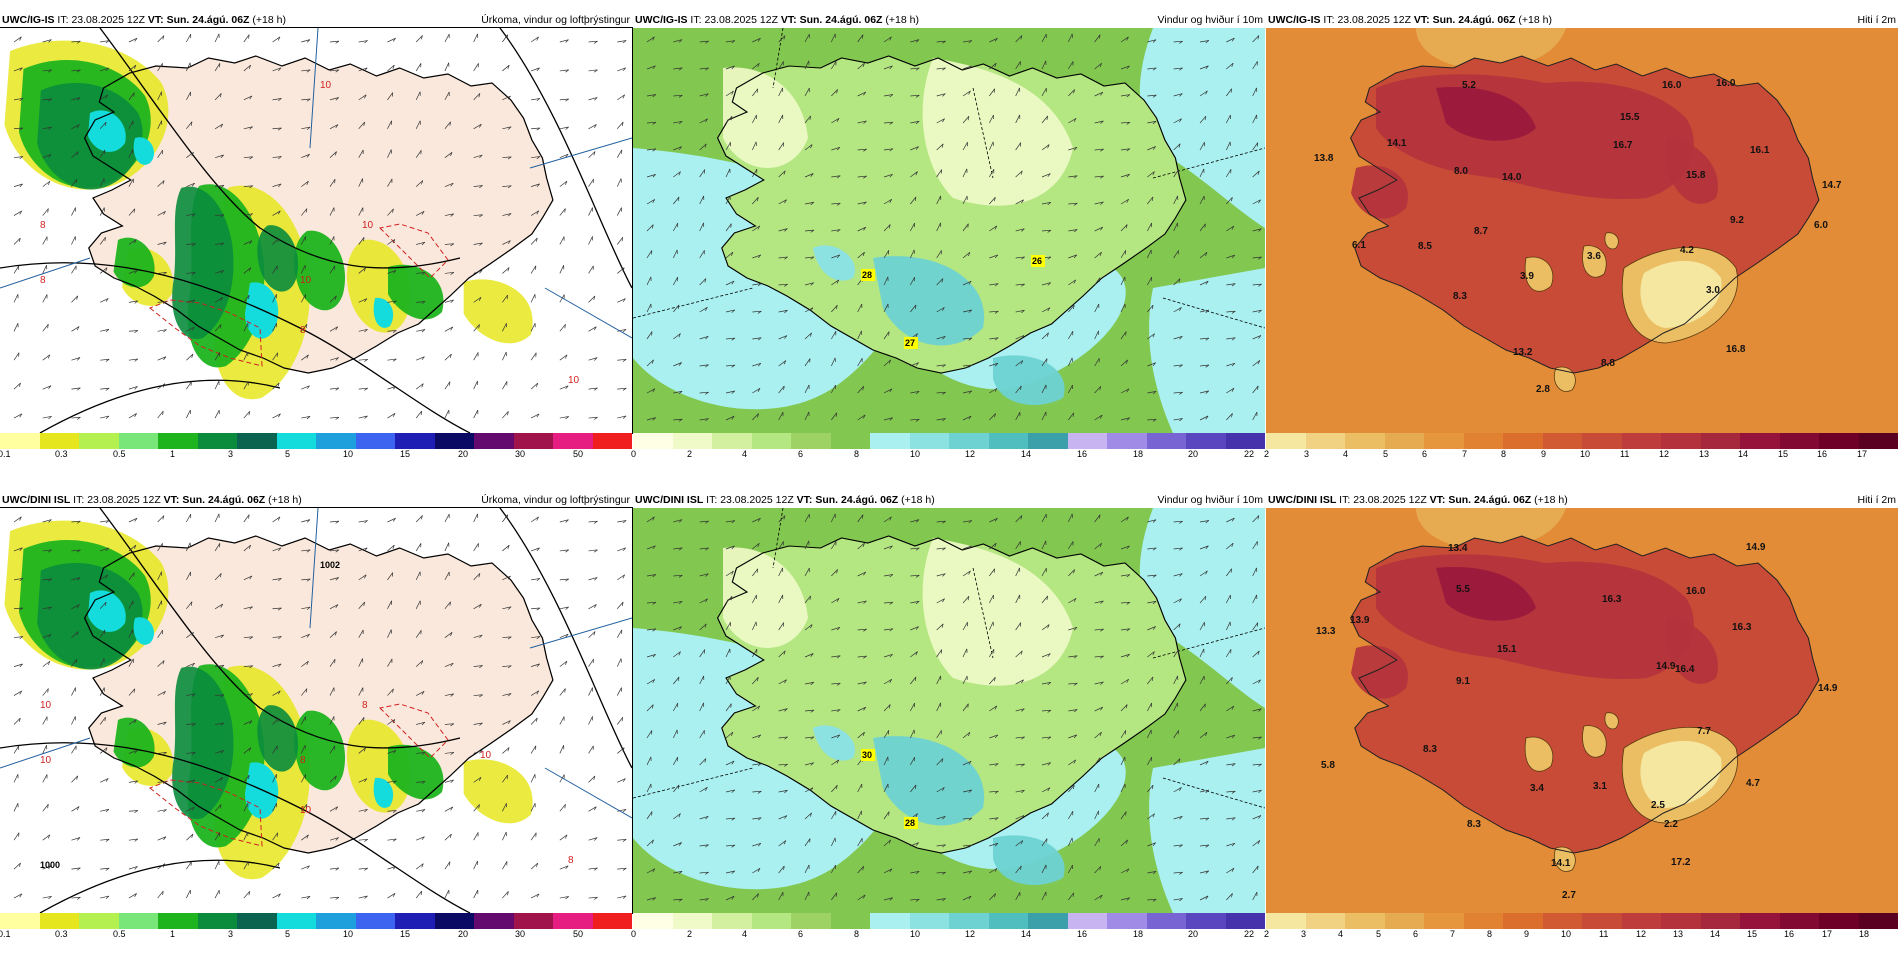 Image resolution: width=1900 pixels, height=954 pixels. Describe the element at coordinates (1026, 934) in the screenshot. I see `colorbar-tick-label: 14` at that location.